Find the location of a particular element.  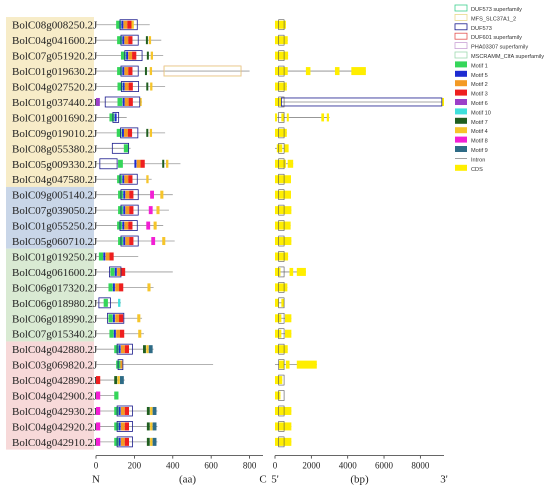

legend-label: Intron is located at coordinates (478, 160).